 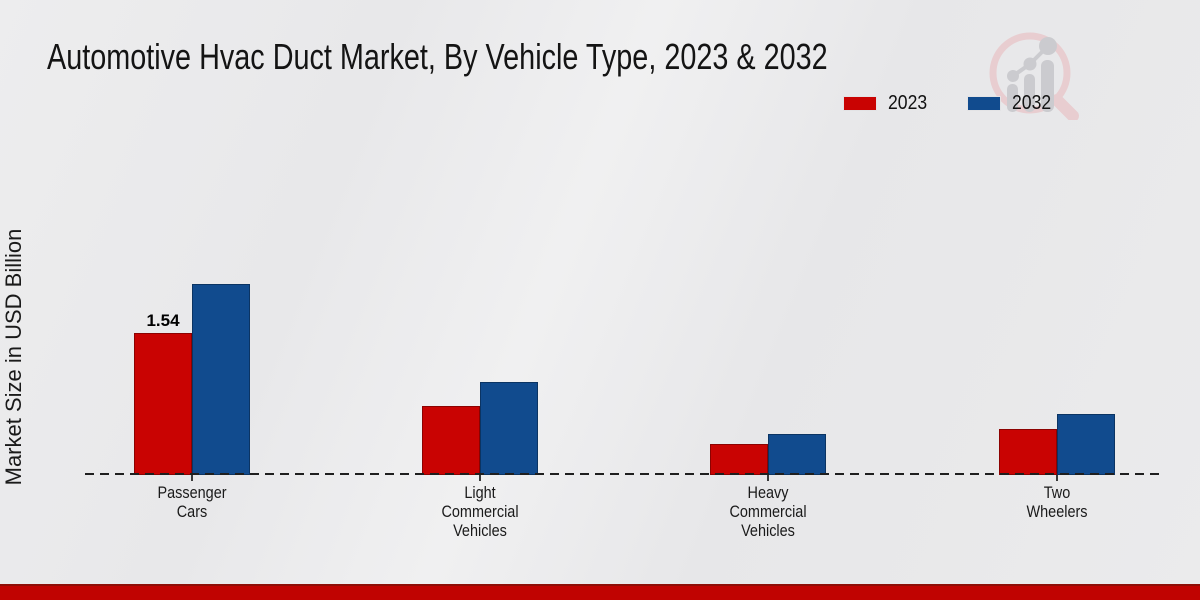 What do you see at coordinates (480, 478) in the screenshot?
I see `x-tick-light-commercial-vehicles` at bounding box center [480, 478].